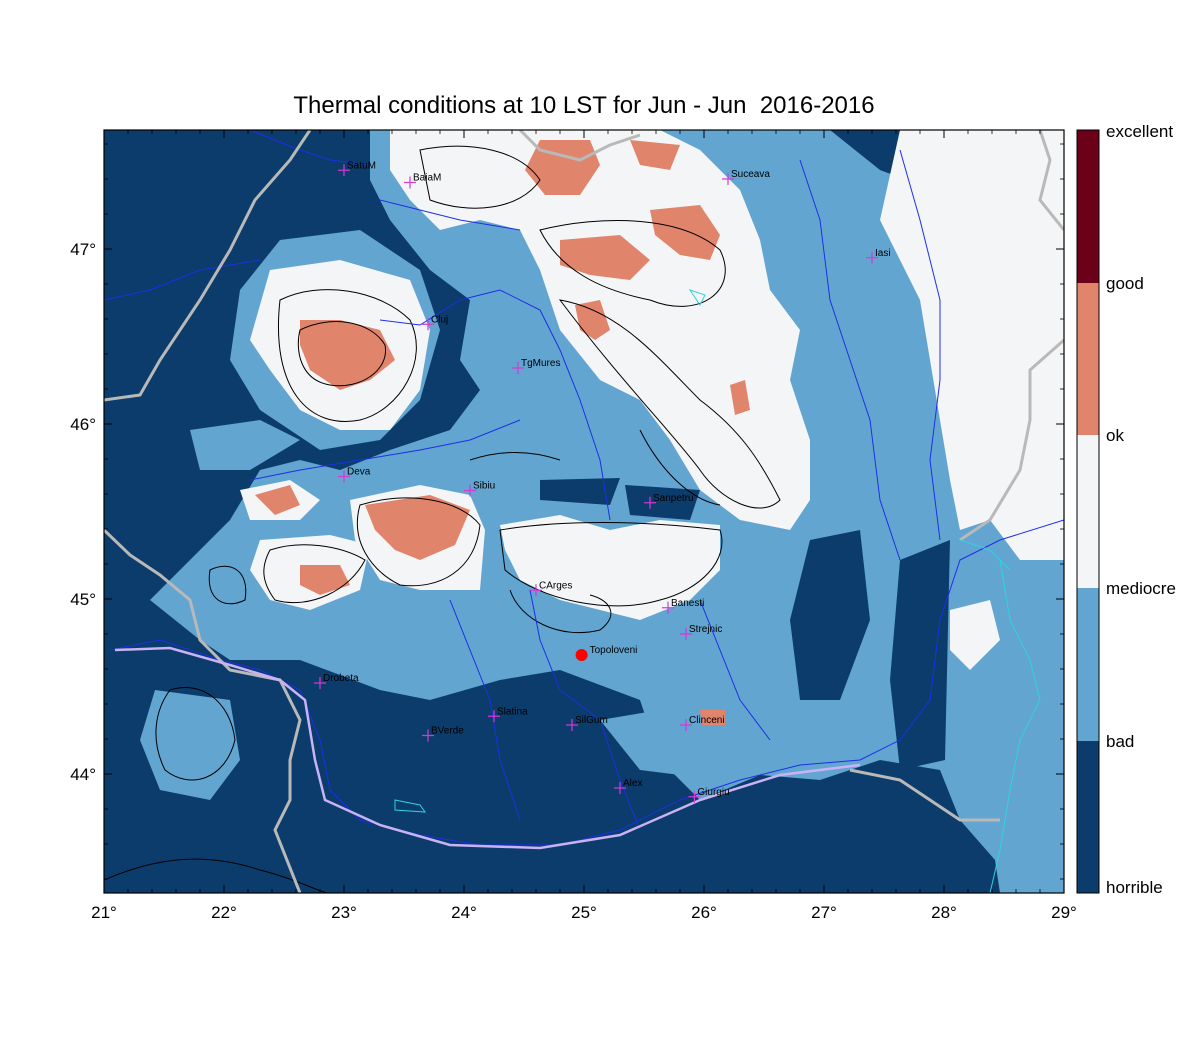  What do you see at coordinates (581, 655) in the screenshot?
I see `highlight-dot` at bounding box center [581, 655].